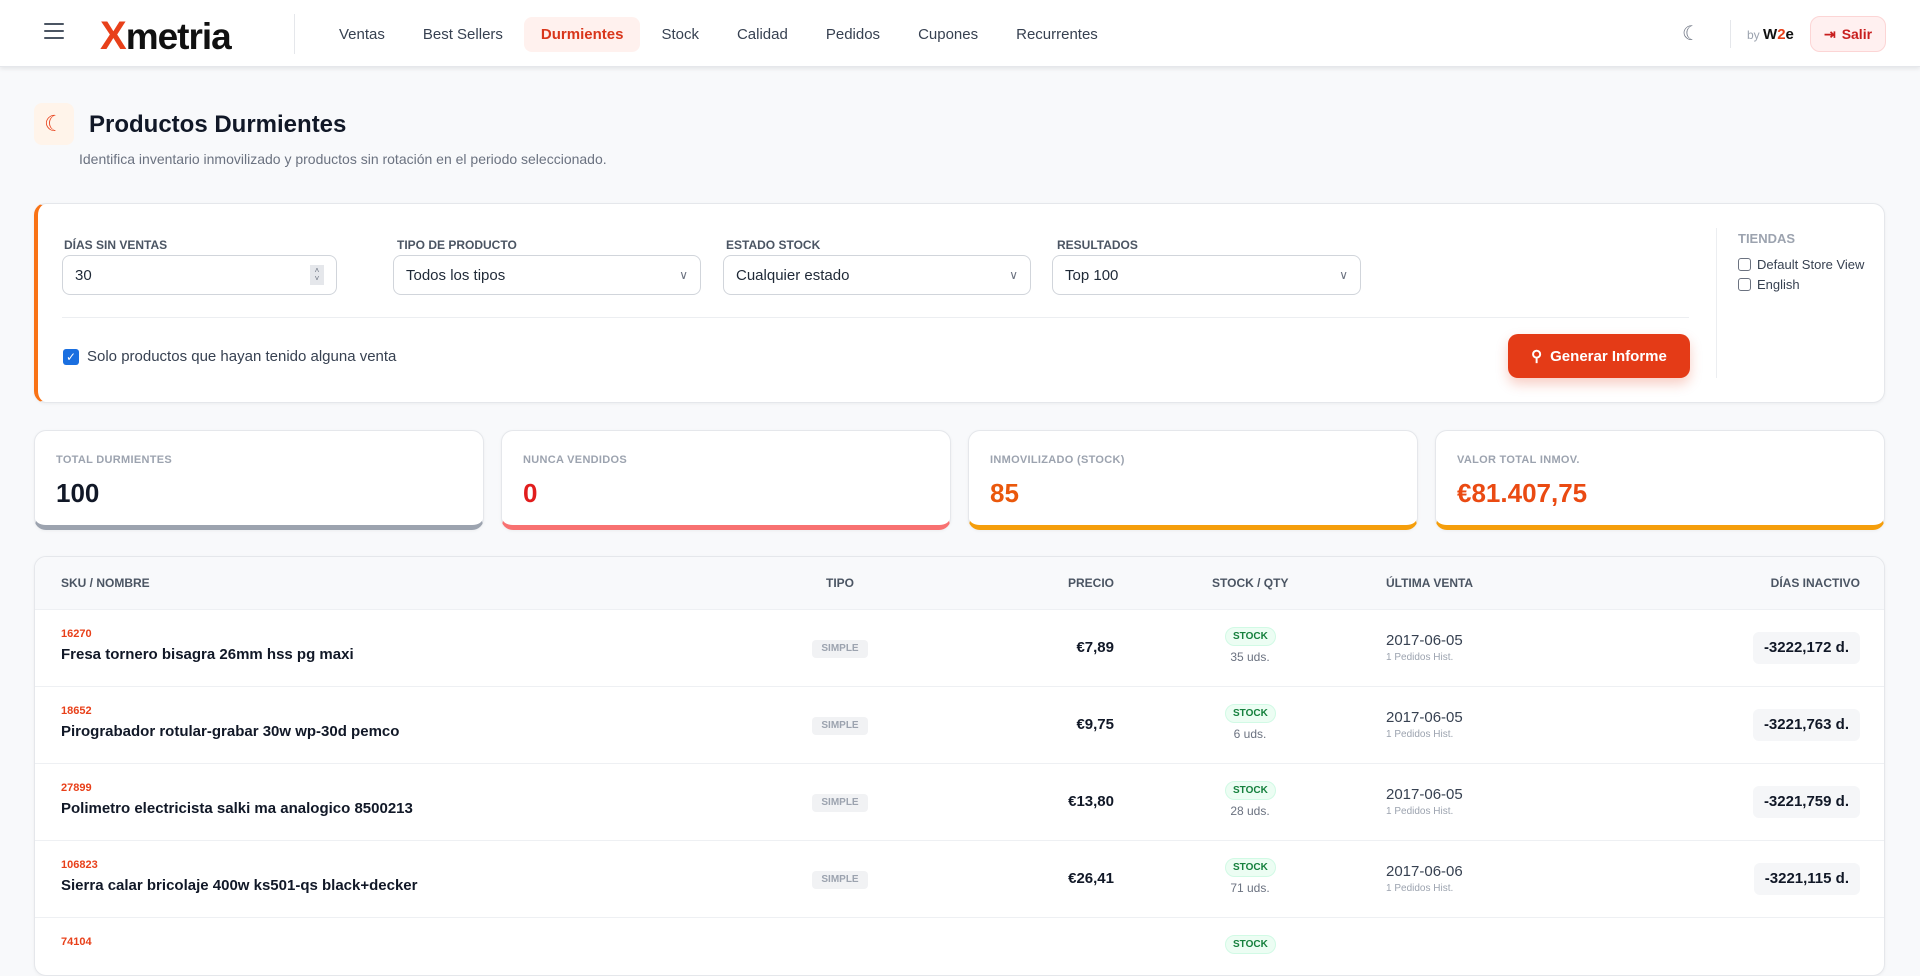  Describe the element at coordinates (362, 34) in the screenshot. I see `nav-ventas: Ventas` at that location.